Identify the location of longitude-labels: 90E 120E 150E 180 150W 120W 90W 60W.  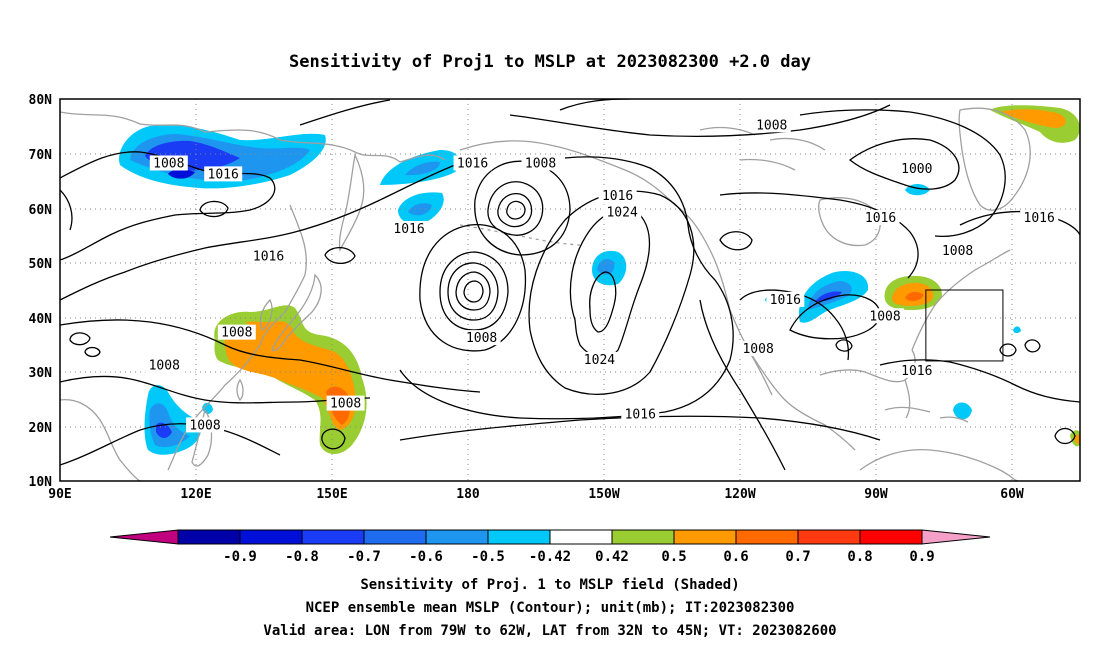
(536, 494).